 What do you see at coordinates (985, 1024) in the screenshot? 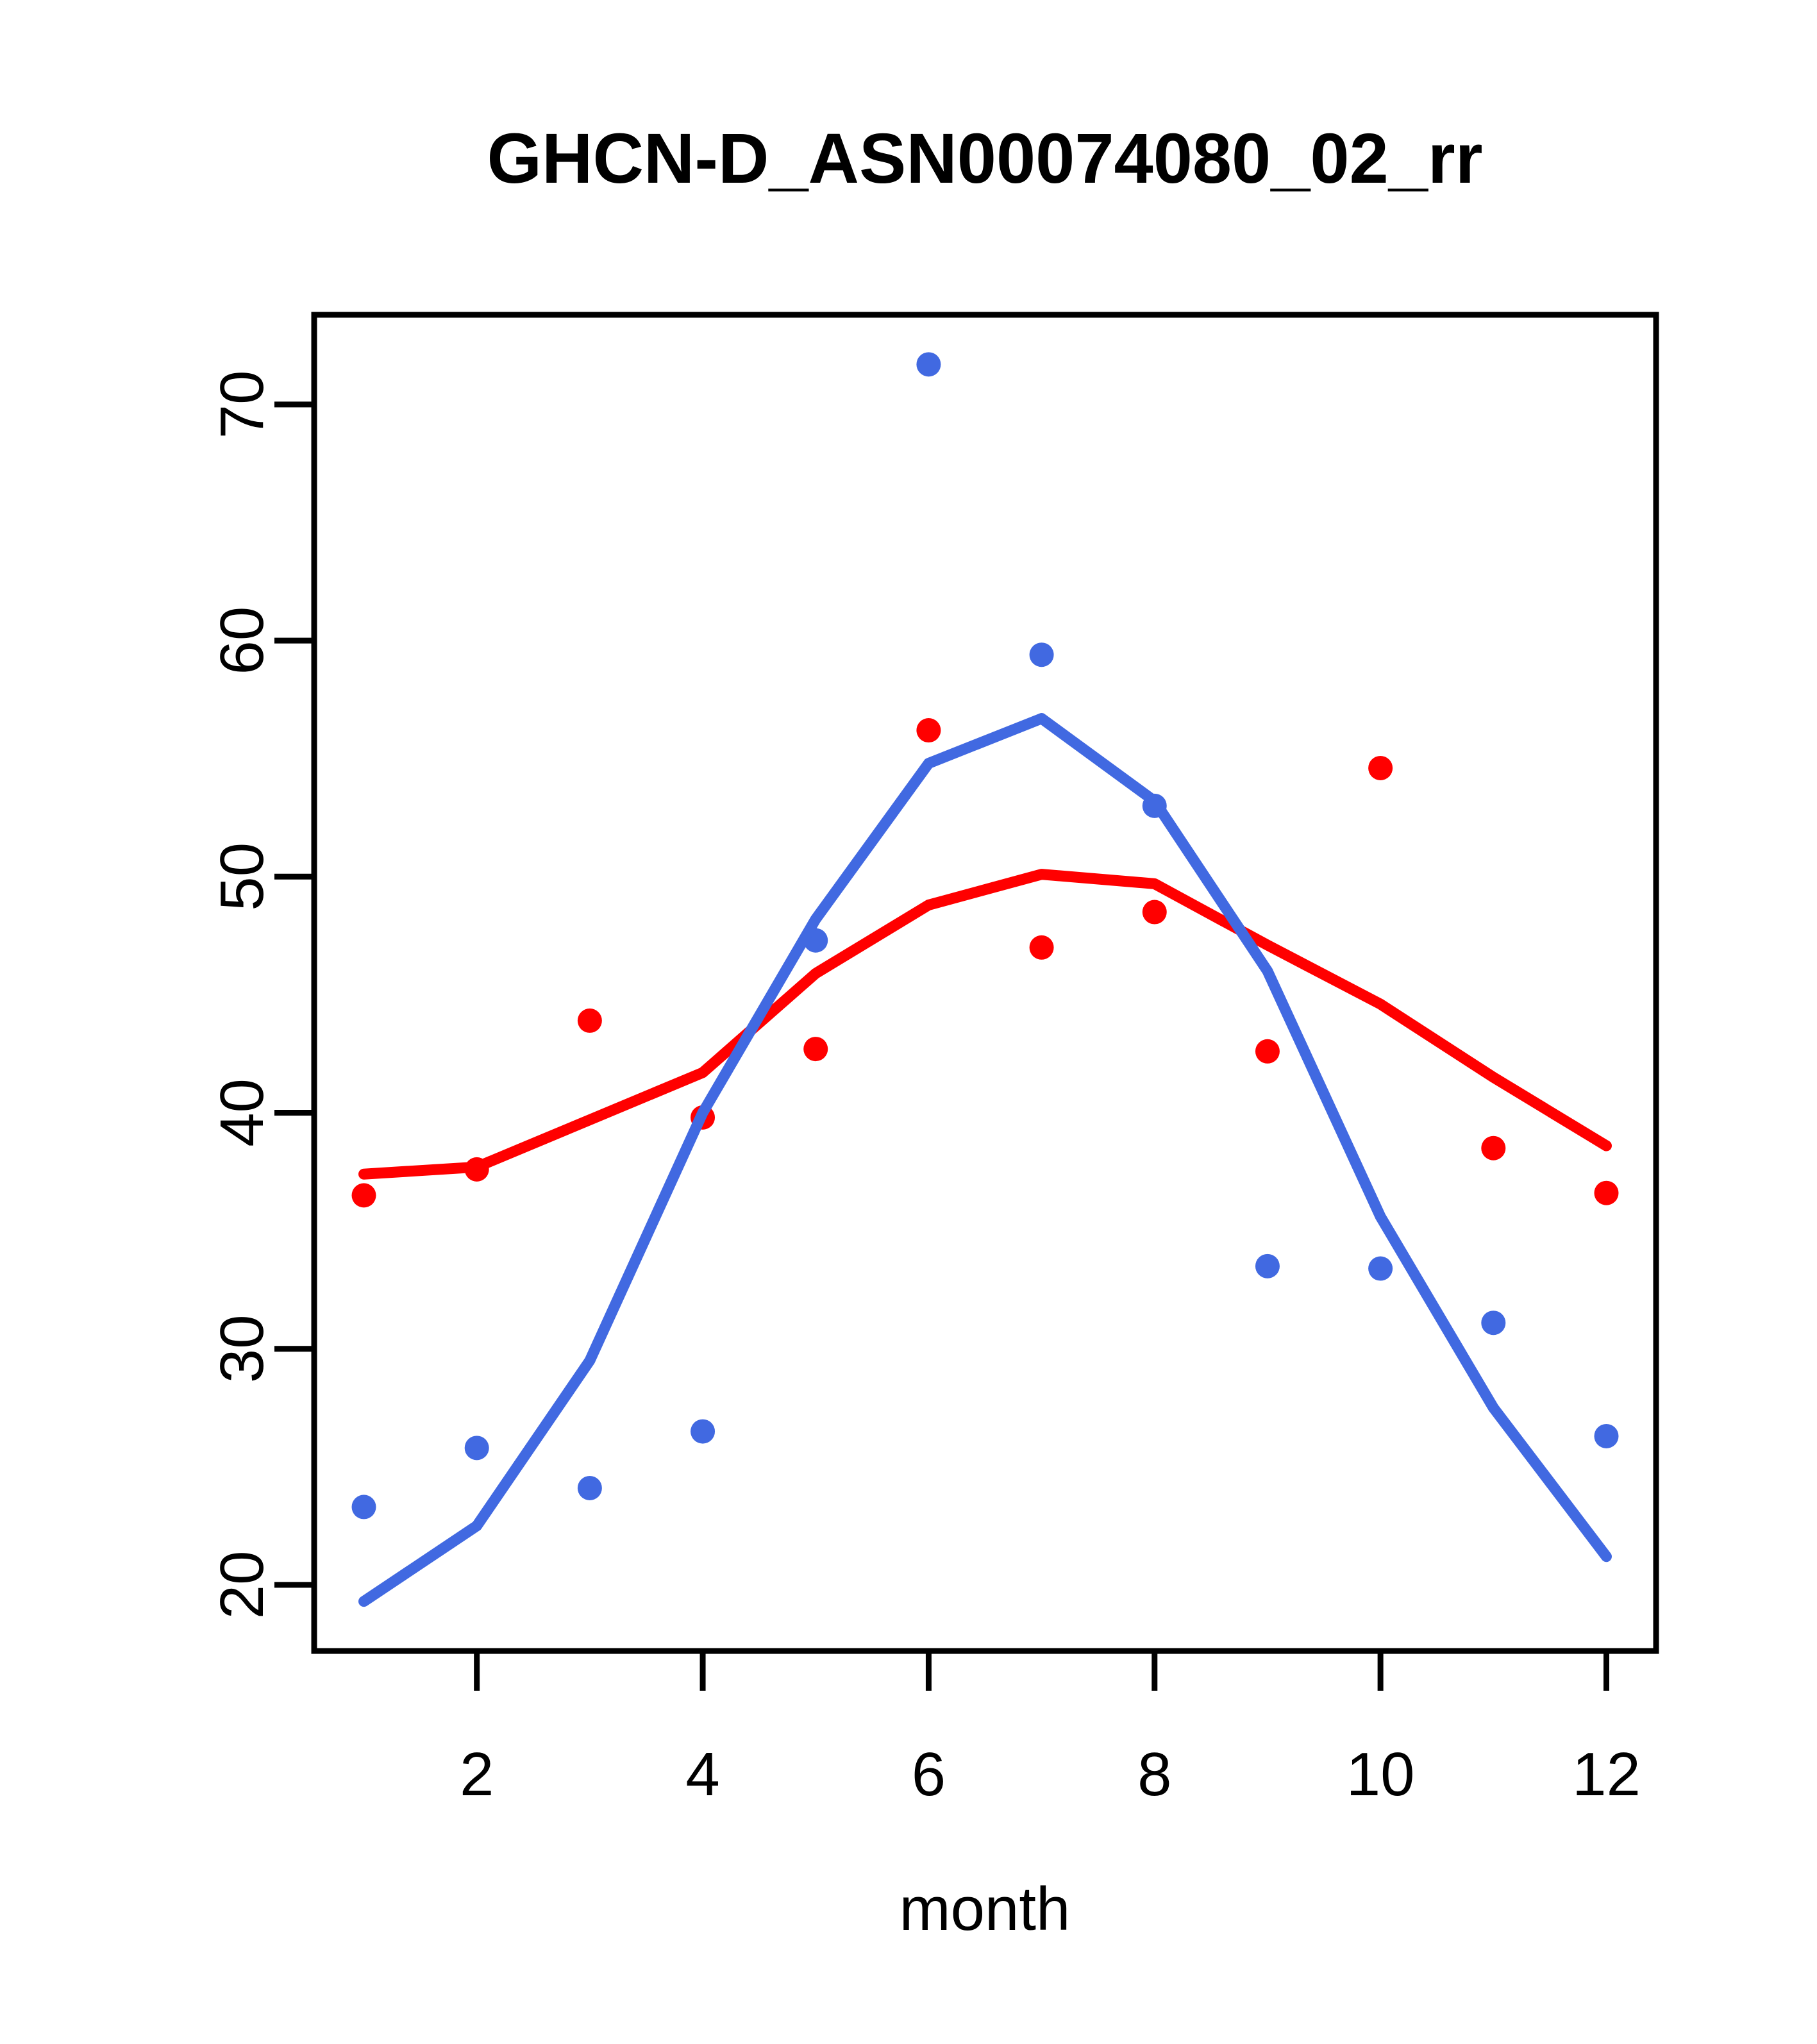
I see `red-smooth-line` at bounding box center [985, 1024].